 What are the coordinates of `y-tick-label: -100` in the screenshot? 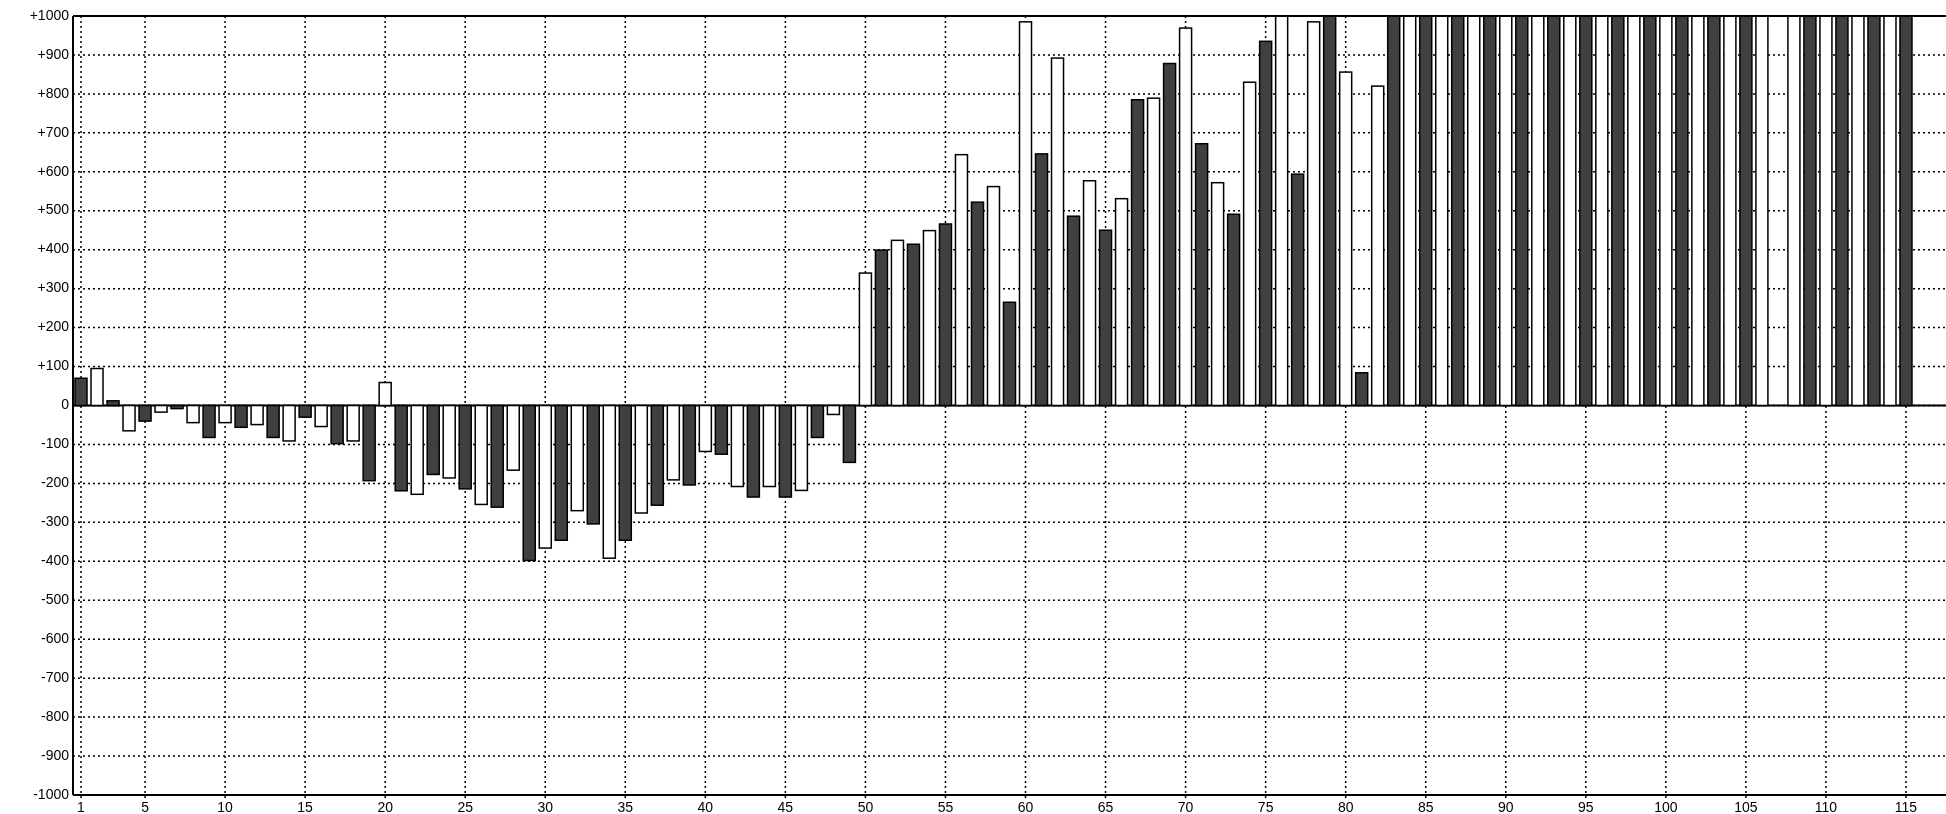 It's located at (55, 443).